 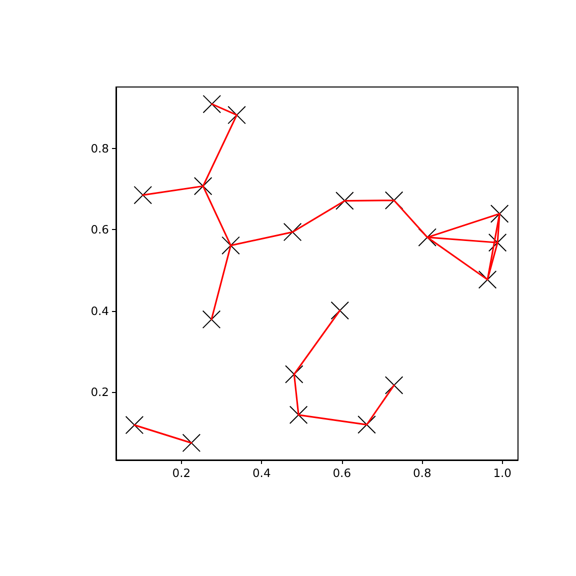 What do you see at coordinates (261, 473) in the screenshot?
I see `x-tick-label: 0.4` at bounding box center [261, 473].